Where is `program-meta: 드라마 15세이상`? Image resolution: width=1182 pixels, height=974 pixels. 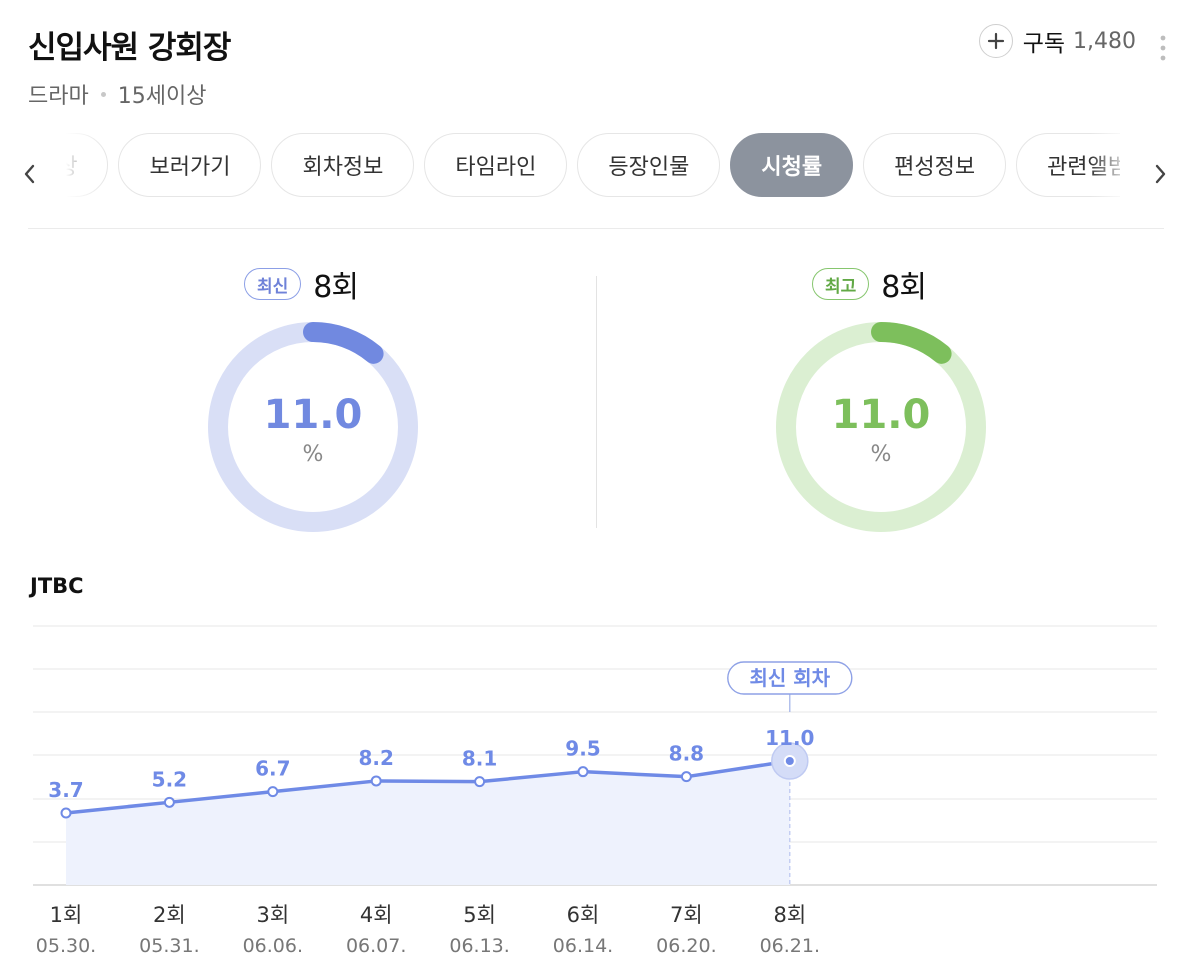 program-meta: 드라마 15세이상 is located at coordinates (117, 94).